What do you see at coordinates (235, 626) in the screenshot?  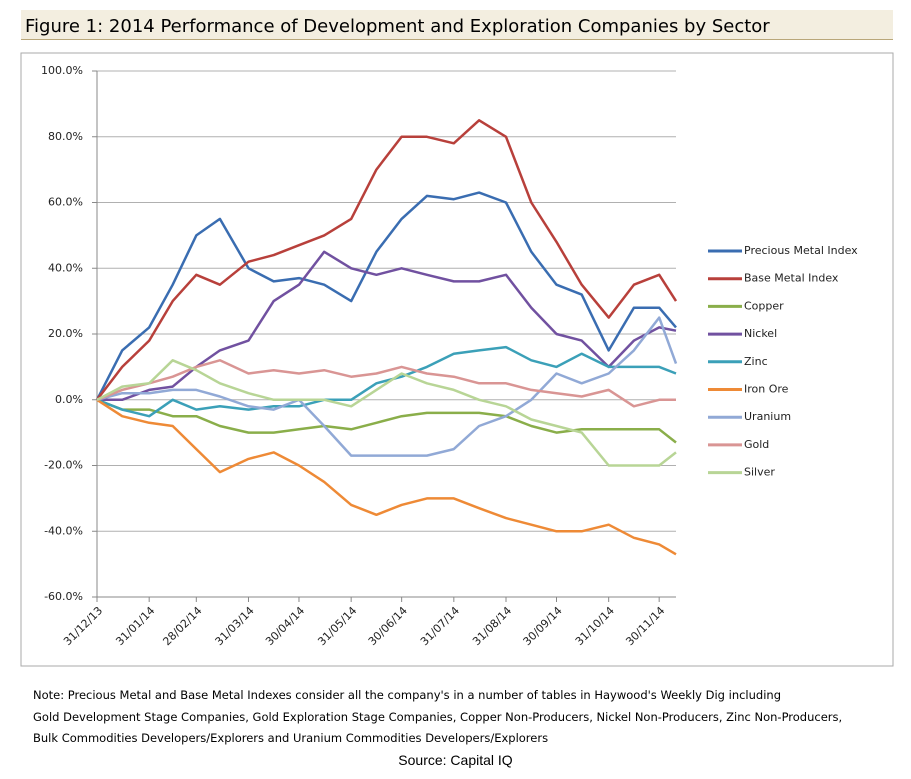 I see `x-tick-label: 31/03/14` at bounding box center [235, 626].